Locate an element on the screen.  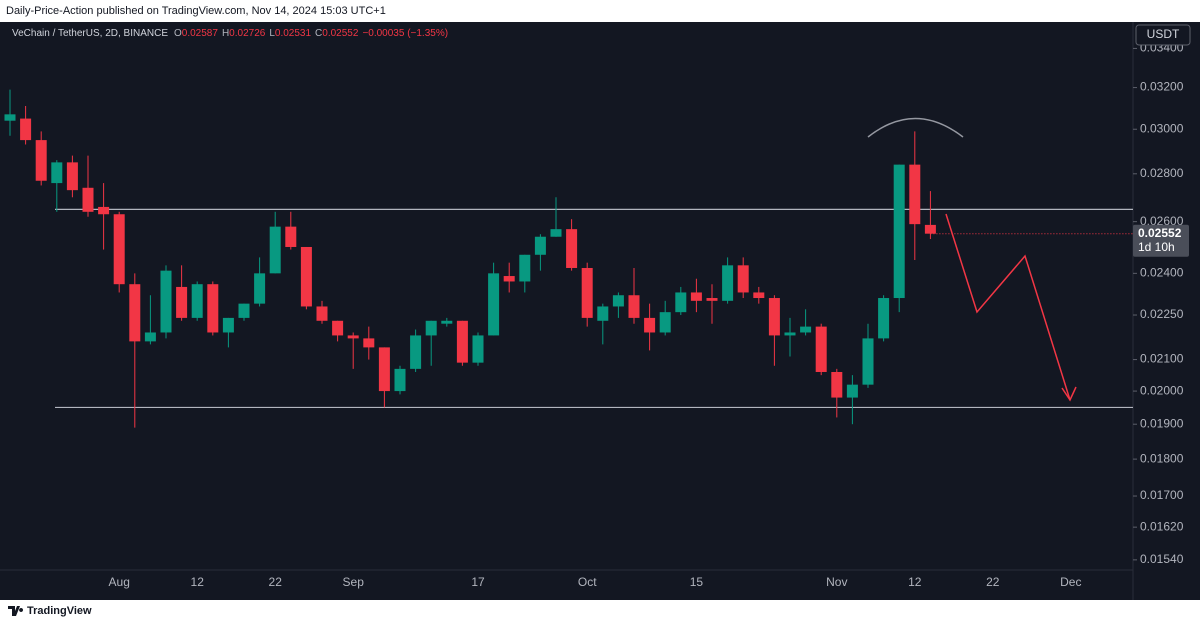
ohlc-value: 0.02726 is located at coordinates (247, 33).